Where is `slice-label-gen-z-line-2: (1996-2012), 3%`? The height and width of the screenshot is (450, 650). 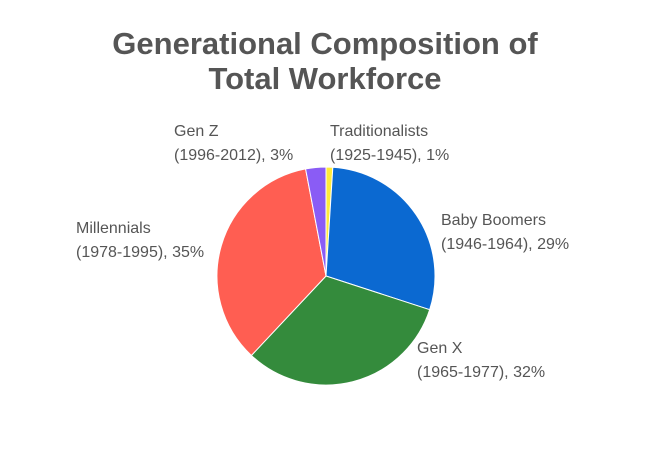 slice-label-gen-z-line-2: (1996-2012), 3% is located at coordinates (233, 155).